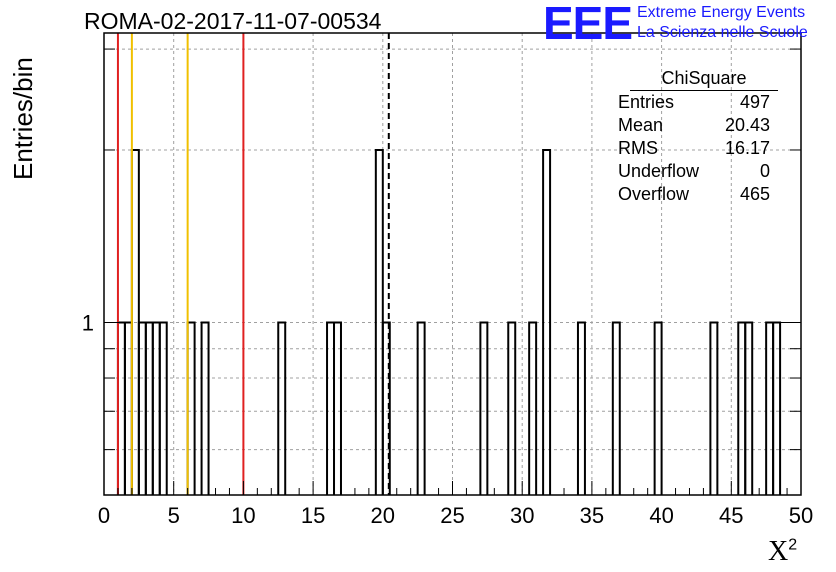  Describe the element at coordinates (174, 515) in the screenshot. I see `x-tick-label: 5` at that location.